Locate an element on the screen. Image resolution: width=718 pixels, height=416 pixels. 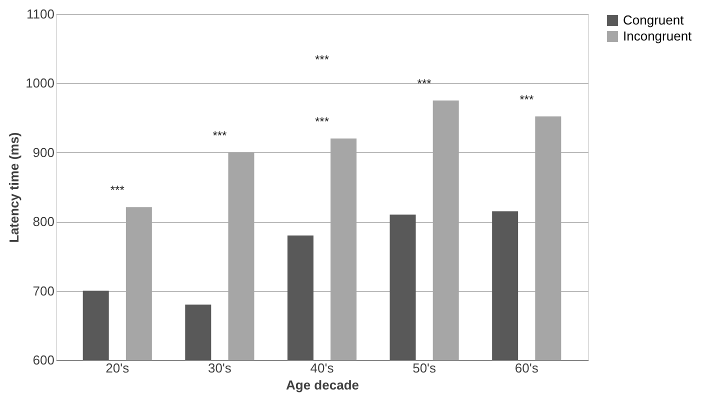
y-tick-label: 900 is located at coordinates (43, 152).